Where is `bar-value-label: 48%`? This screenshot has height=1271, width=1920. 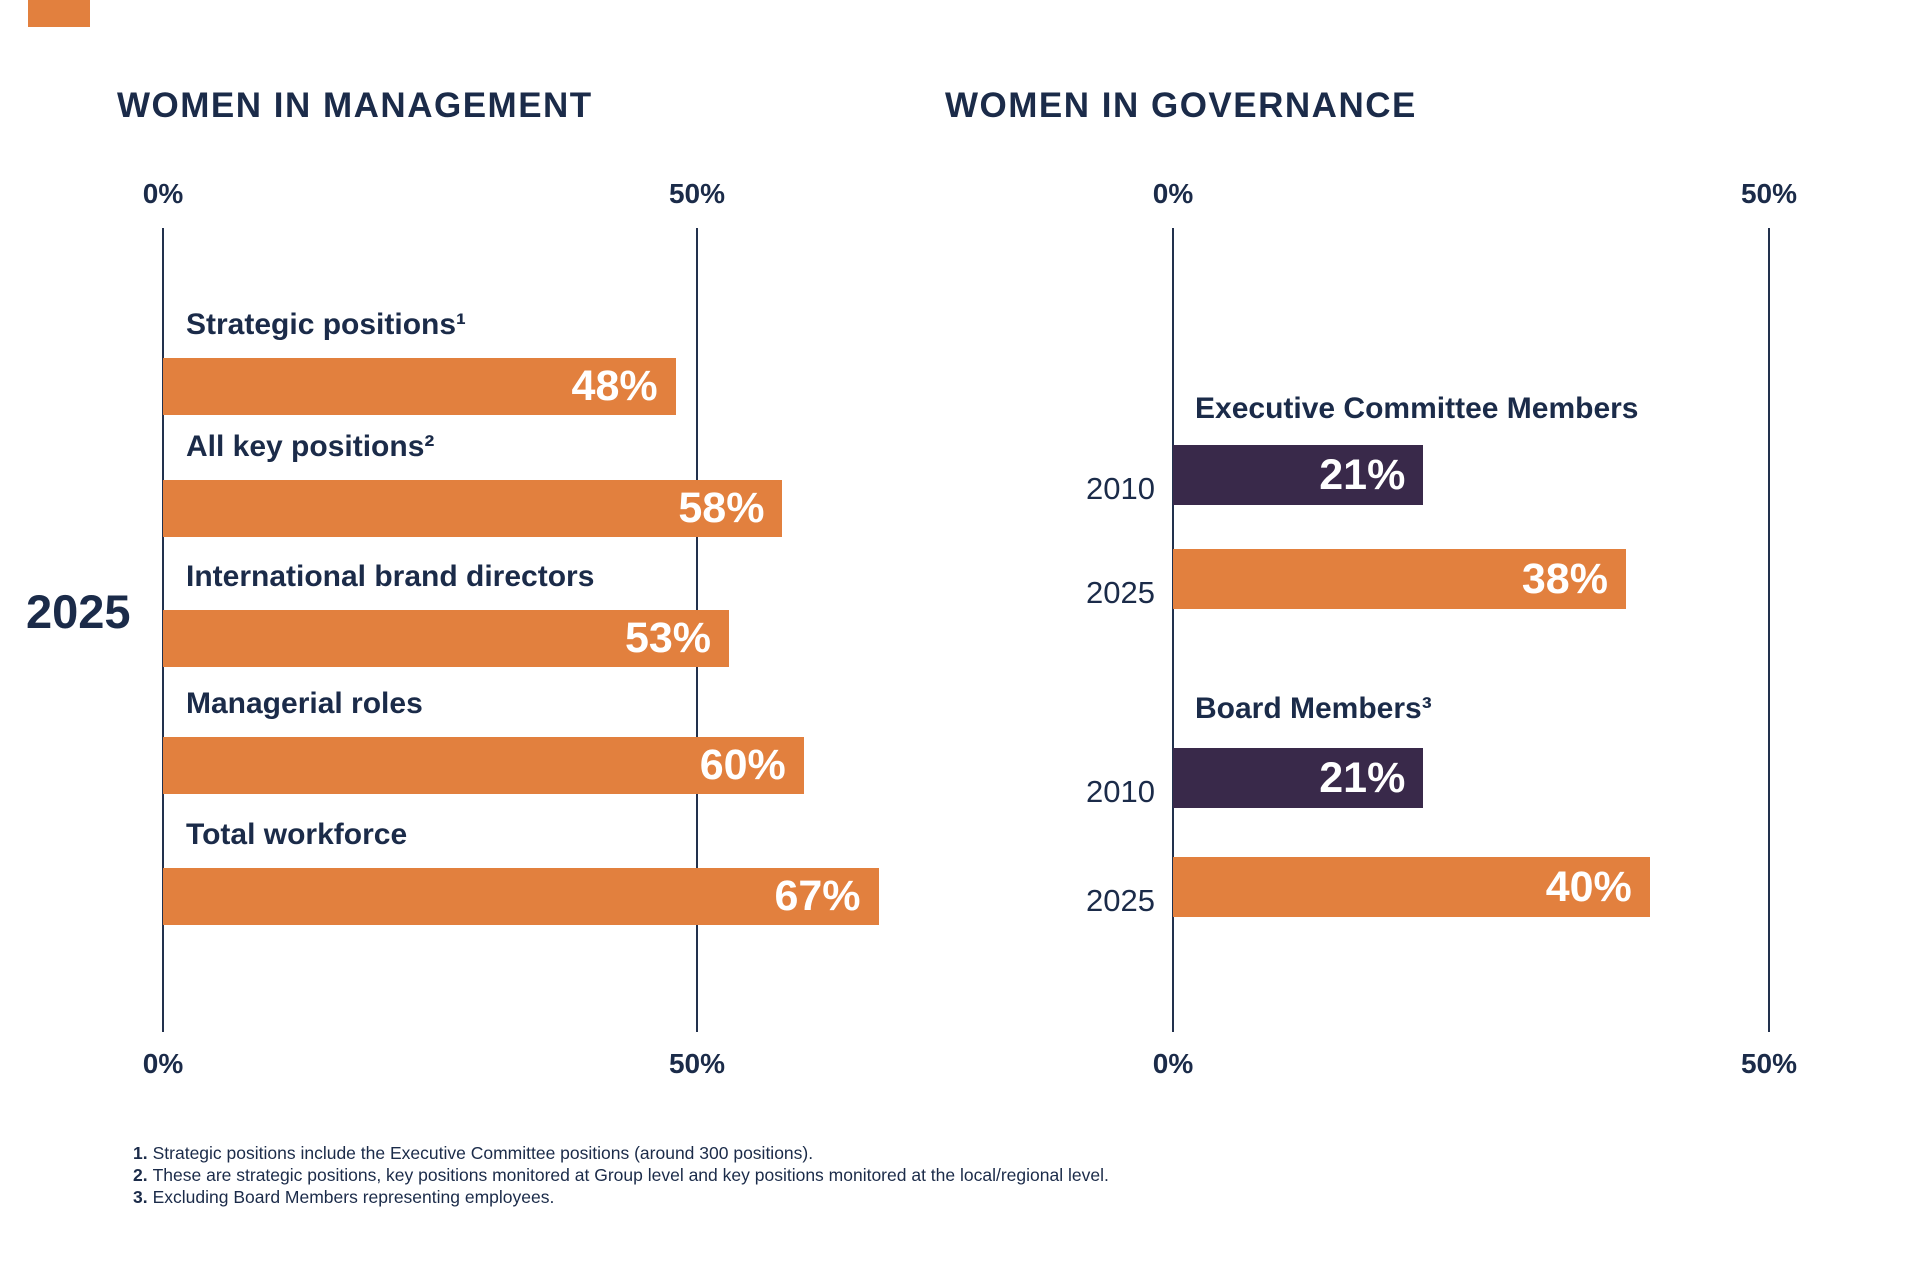
bar-value-label: 48% is located at coordinates (614, 386).